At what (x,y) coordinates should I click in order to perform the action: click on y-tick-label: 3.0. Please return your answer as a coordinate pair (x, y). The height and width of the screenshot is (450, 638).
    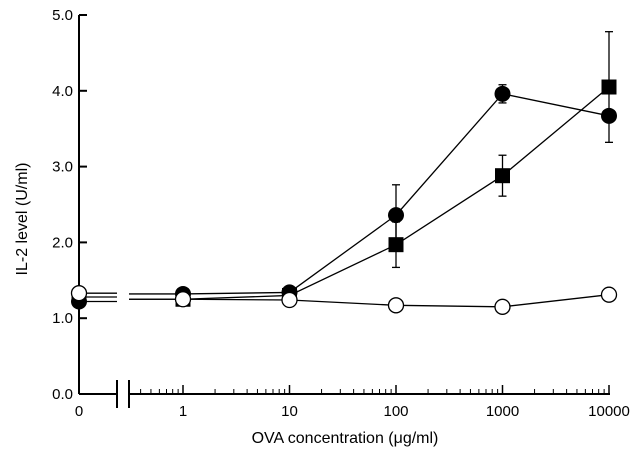
    Looking at the image, I should click on (62, 167).